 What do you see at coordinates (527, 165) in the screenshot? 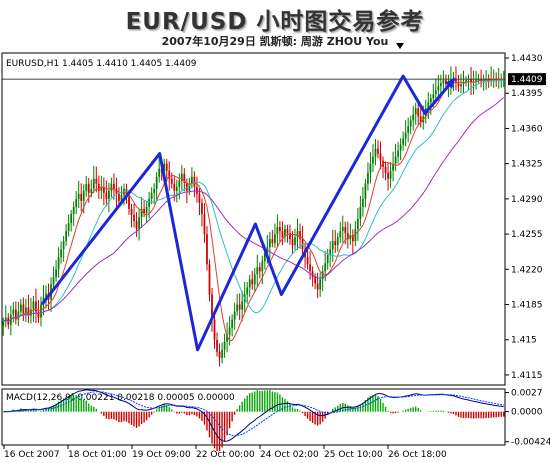
I see `price-y-tick-label: 1.4325` at bounding box center [527, 165].